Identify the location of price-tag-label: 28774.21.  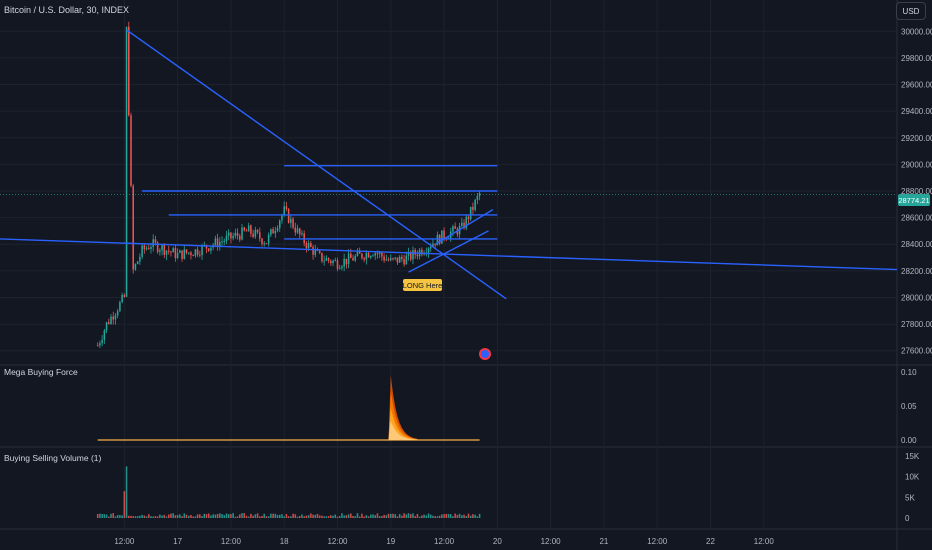
(913, 200).